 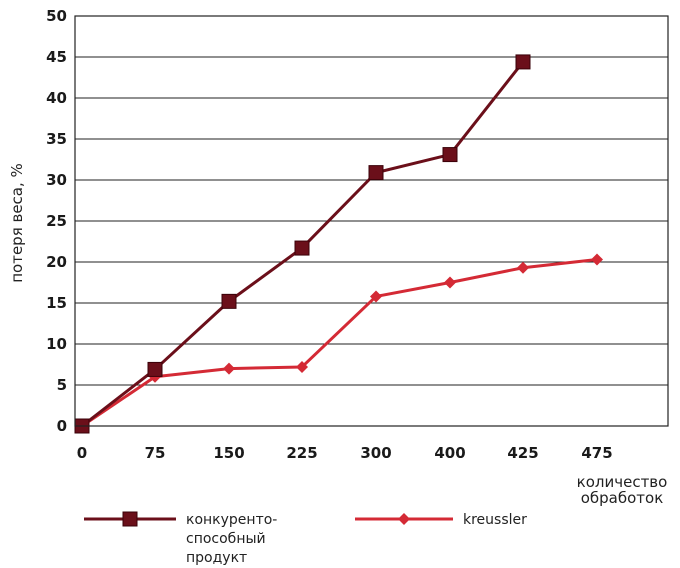 I want to click on x-axis-title-line-2: обработок, so click(x=622, y=498).